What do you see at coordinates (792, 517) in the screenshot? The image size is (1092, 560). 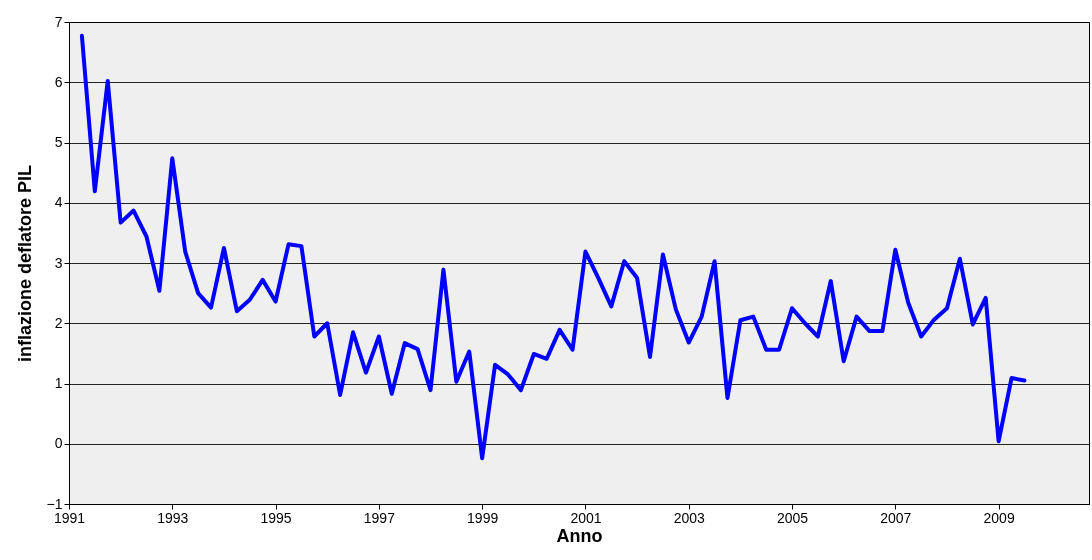 I see `x-tick-label: 2005` at bounding box center [792, 517].